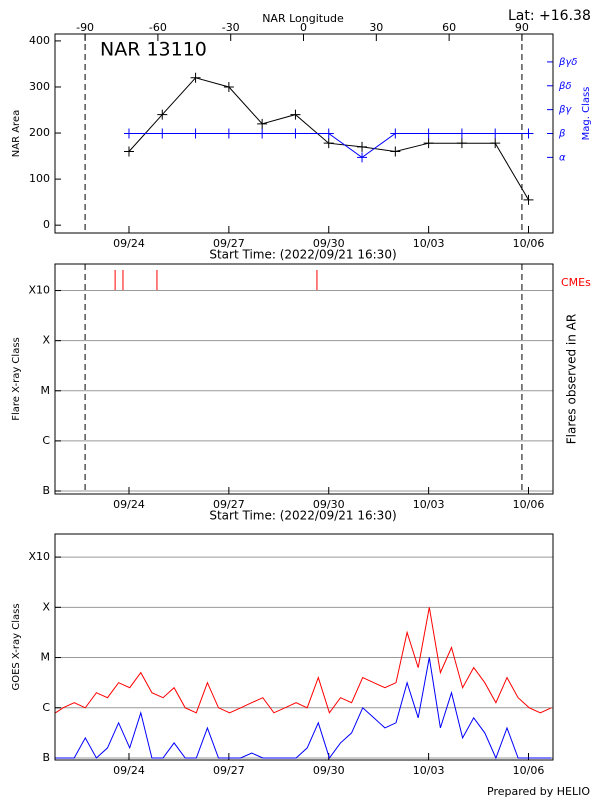 The image size is (600, 800). Describe the element at coordinates (303, 18) in the screenshot. I see `x2-axis-title: NAR Longitude` at that location.